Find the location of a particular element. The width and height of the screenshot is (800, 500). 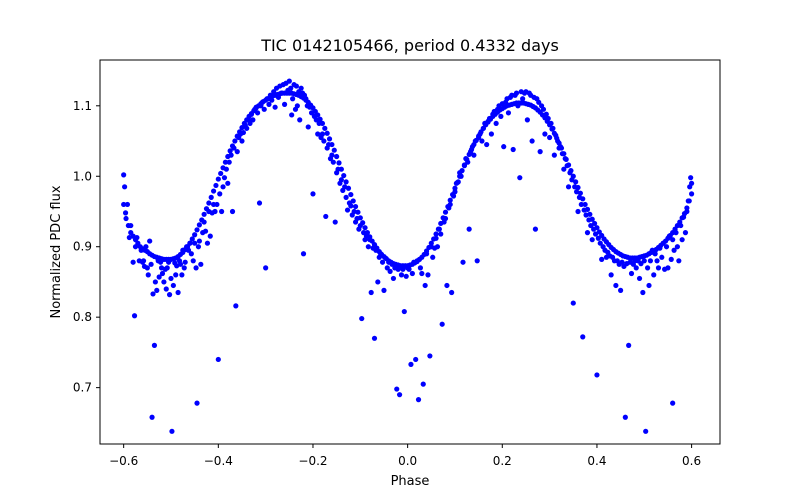

x-tick-label: 0.6 is located at coordinates (691, 461).